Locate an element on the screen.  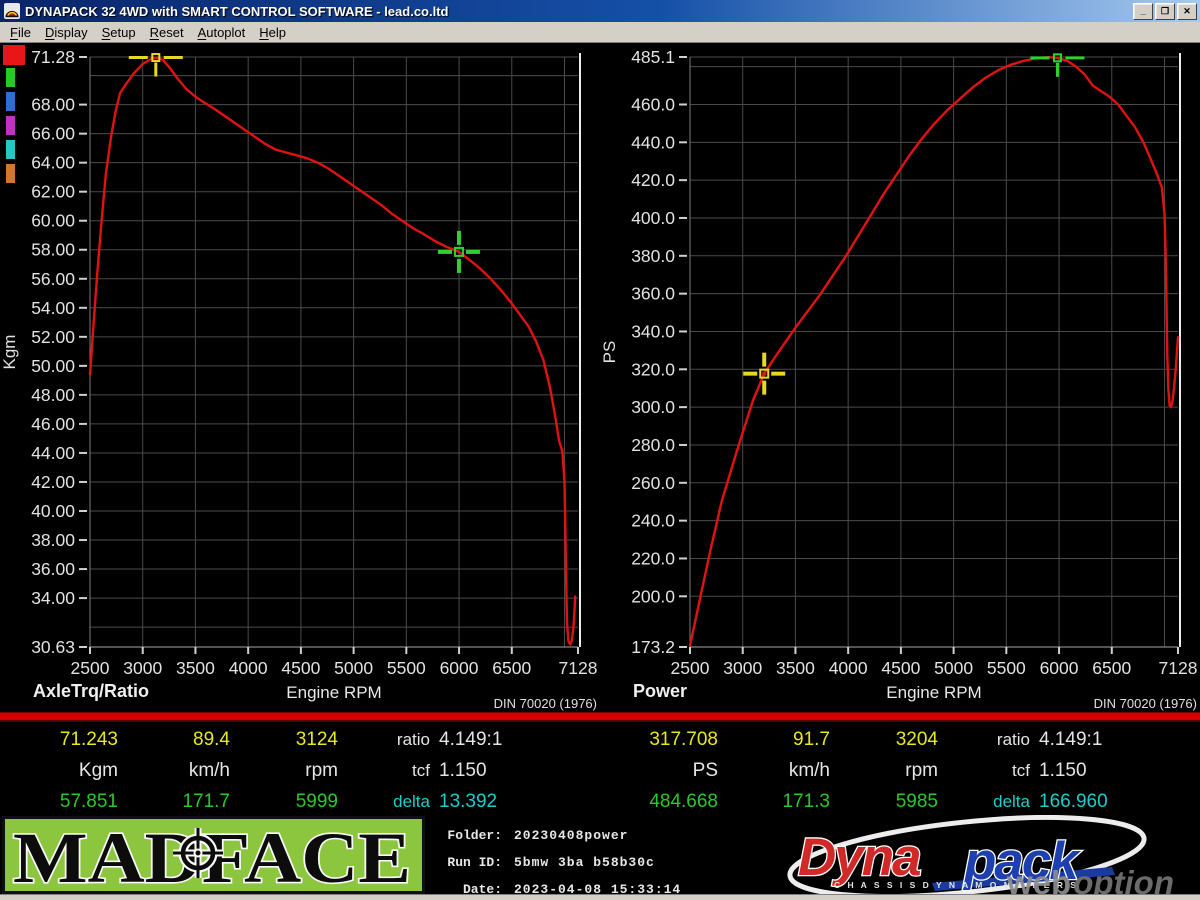
torque-unit: Kgm is located at coordinates (98, 770).